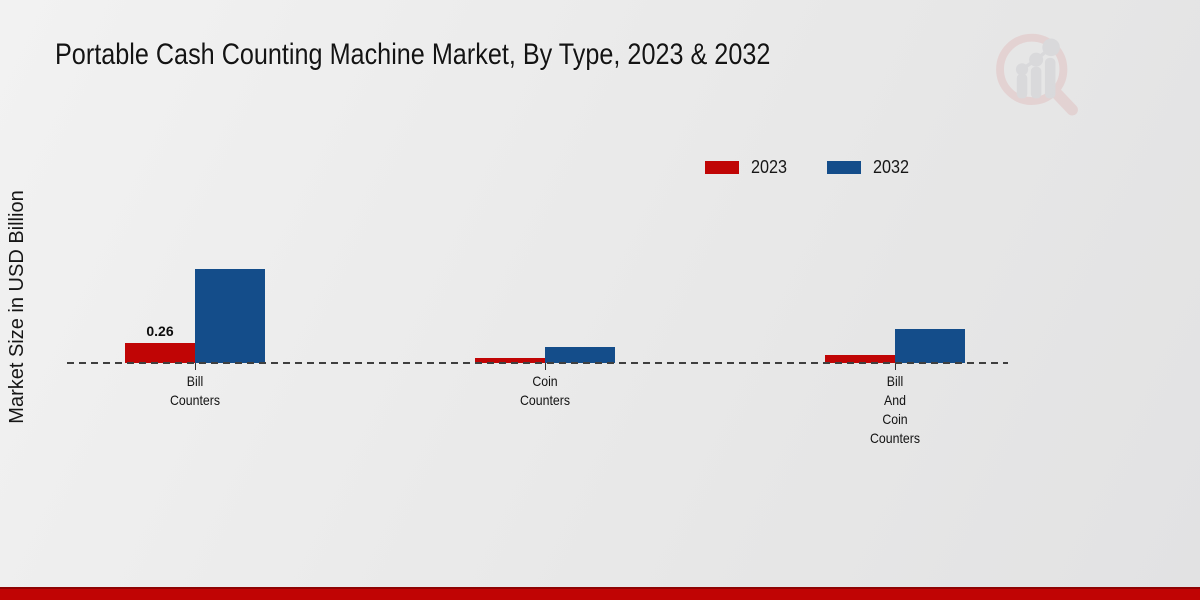 This screenshot has height=600, width=1200. What do you see at coordinates (195, 390) in the screenshot?
I see `category-label-bill-counters: Bill Counters` at bounding box center [195, 390].